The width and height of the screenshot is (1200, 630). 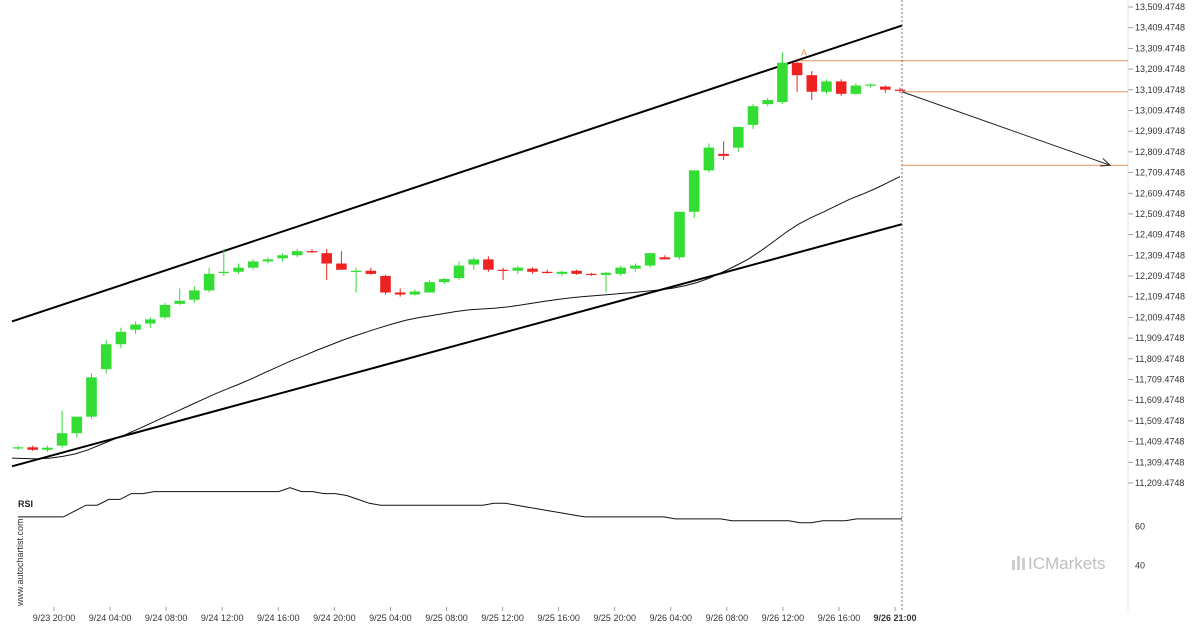 What do you see at coordinates (783, 618) in the screenshot?
I see `x-tick-label: 9/26 12:00` at bounding box center [783, 618].